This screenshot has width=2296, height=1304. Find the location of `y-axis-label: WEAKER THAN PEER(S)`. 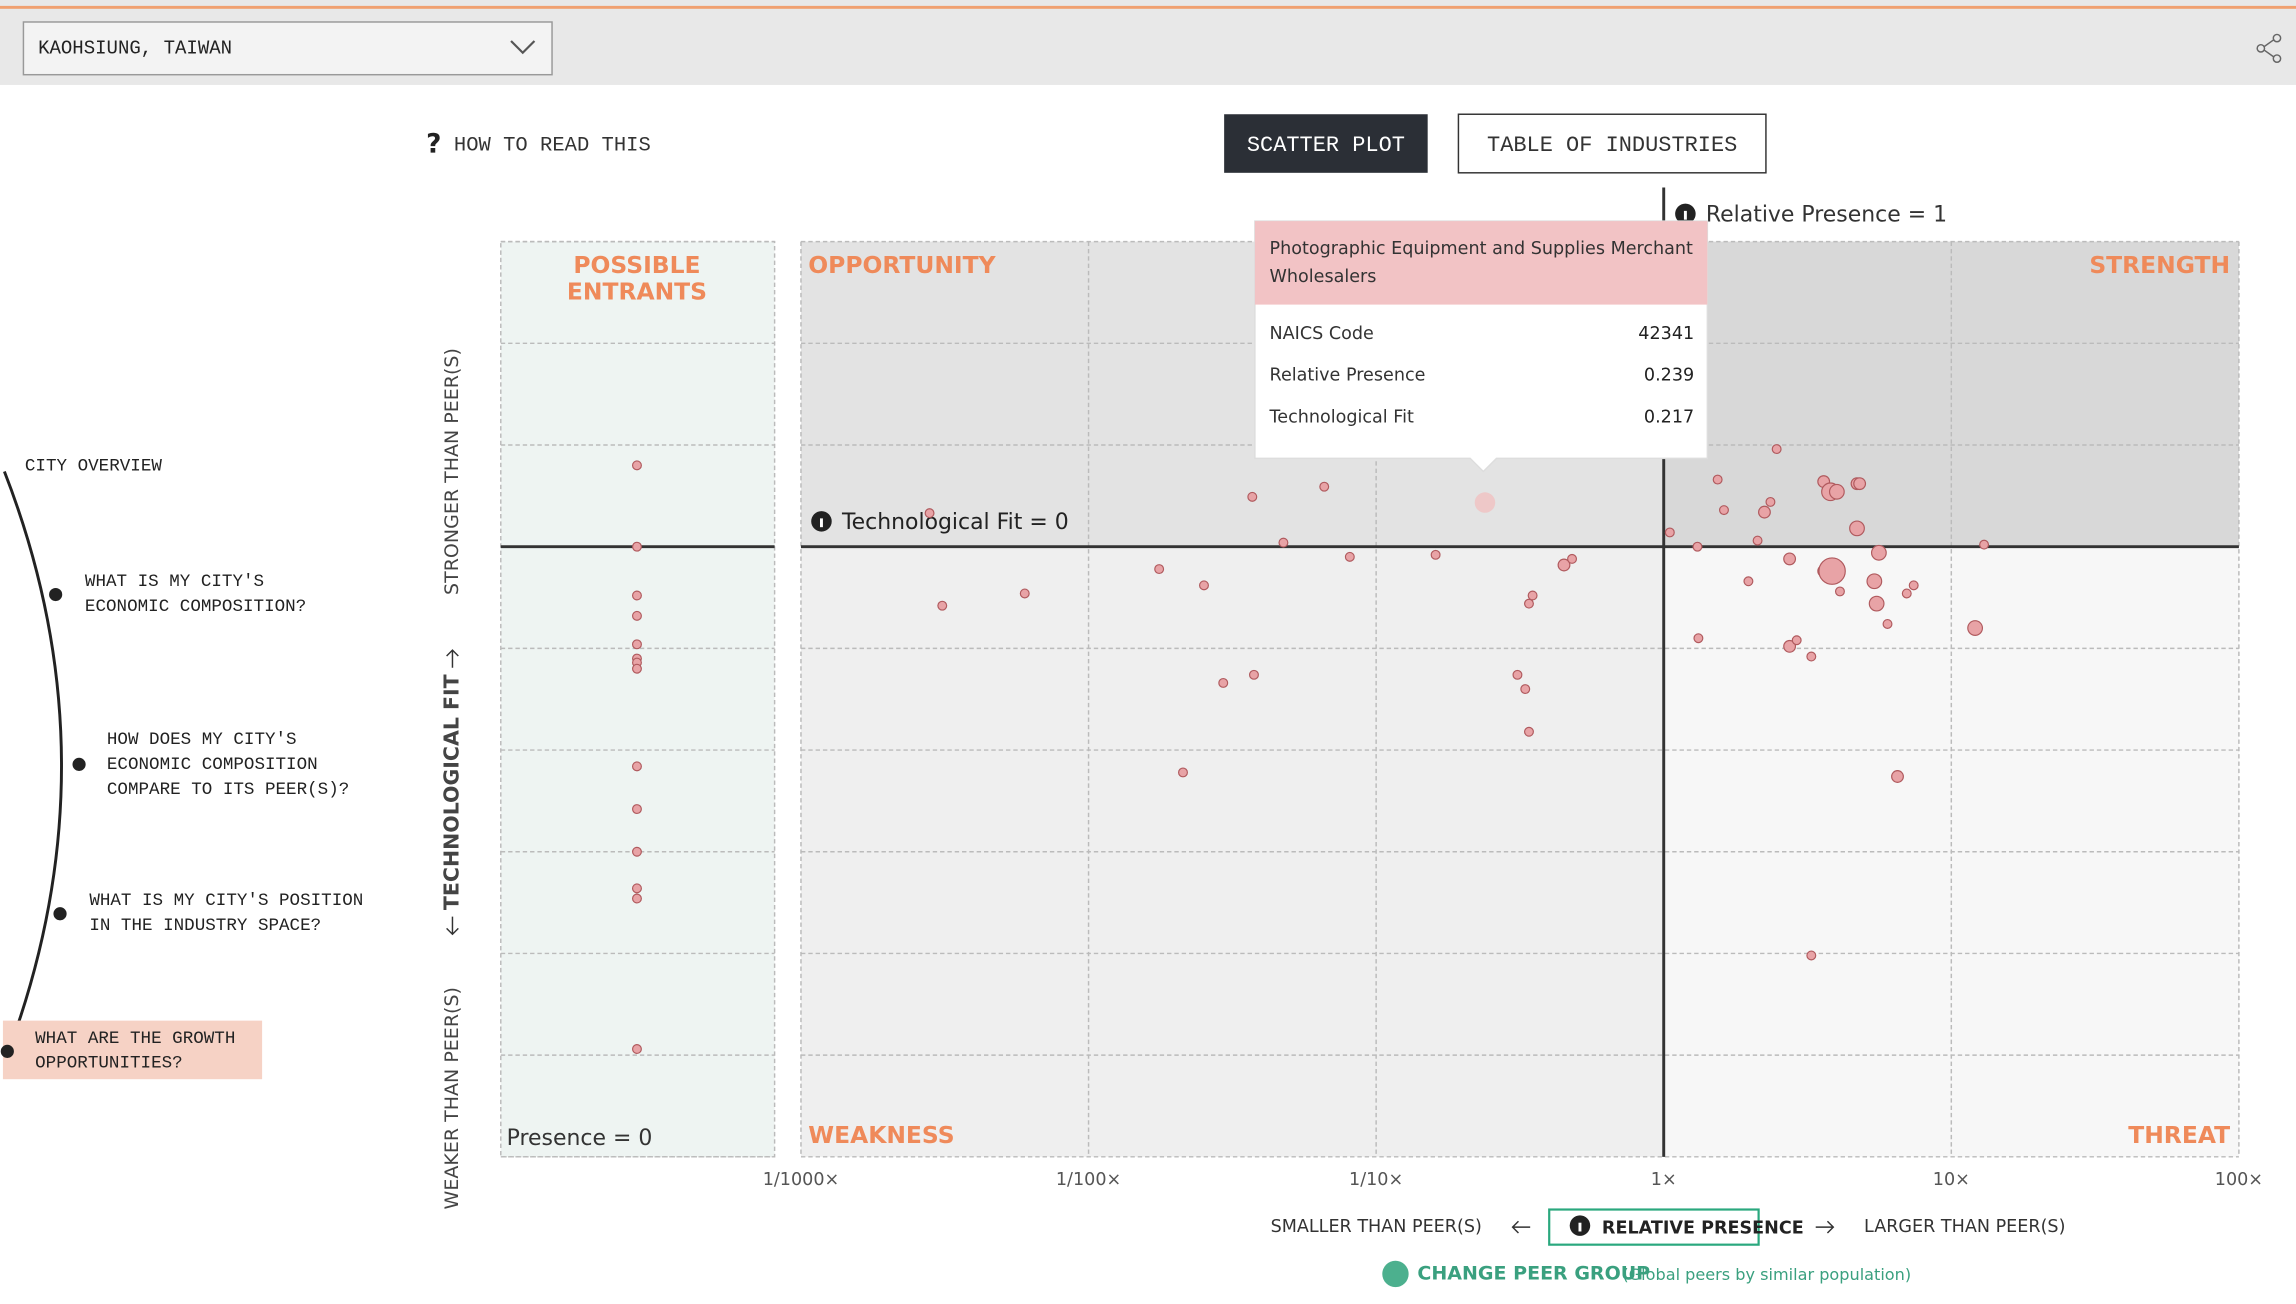

y-axis-label: WEAKER THAN PEER(S) is located at coordinates (452, 1098).